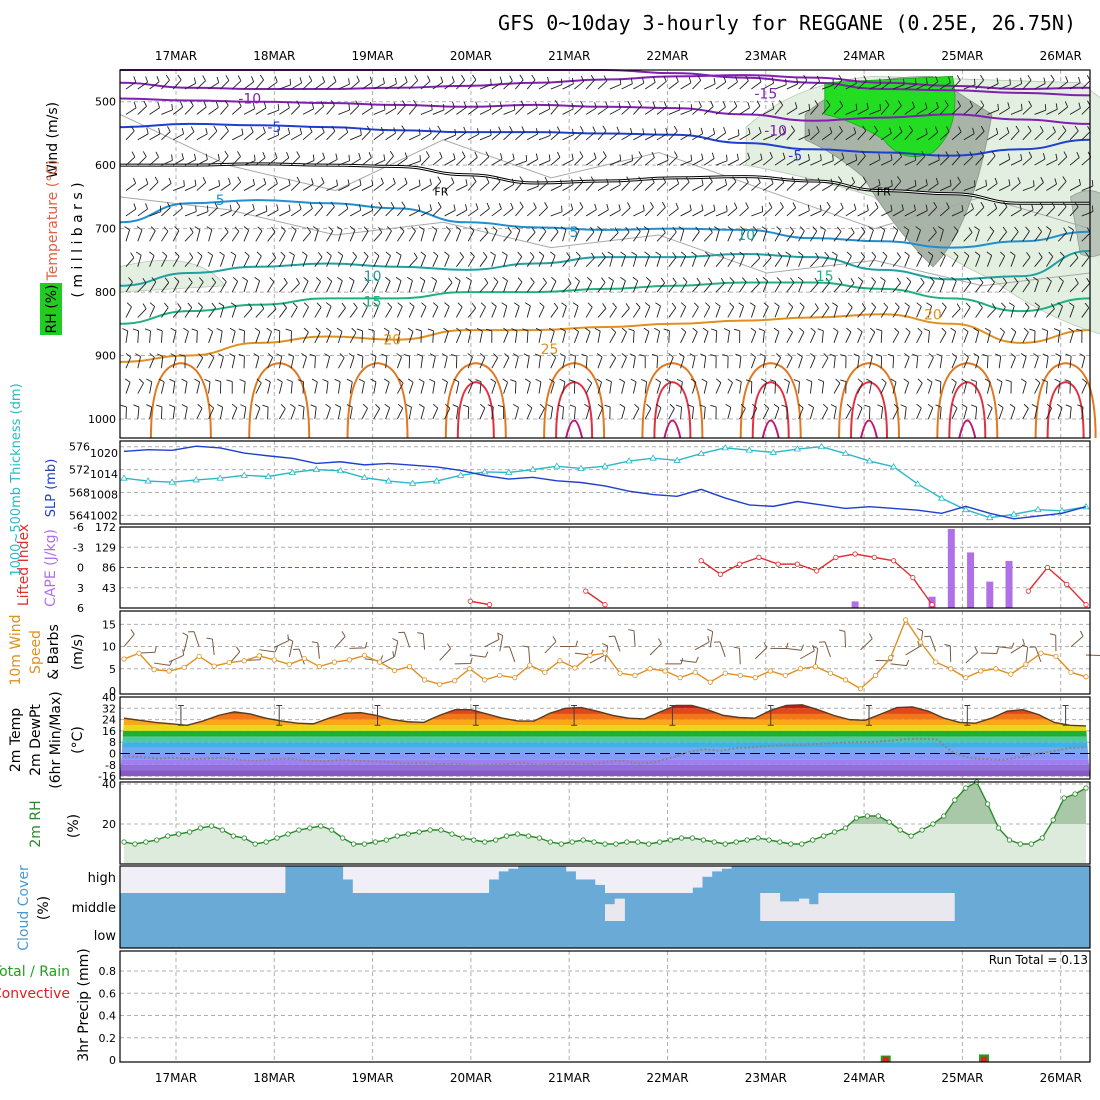  What do you see at coordinates (78, 740) in the screenshot?
I see `temp-unit-axis-title: (°C)` at bounding box center [78, 740].